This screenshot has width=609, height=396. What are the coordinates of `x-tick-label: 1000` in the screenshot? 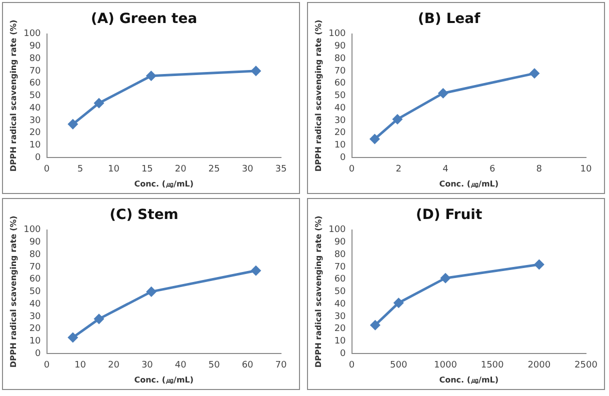 It's located at (446, 365).